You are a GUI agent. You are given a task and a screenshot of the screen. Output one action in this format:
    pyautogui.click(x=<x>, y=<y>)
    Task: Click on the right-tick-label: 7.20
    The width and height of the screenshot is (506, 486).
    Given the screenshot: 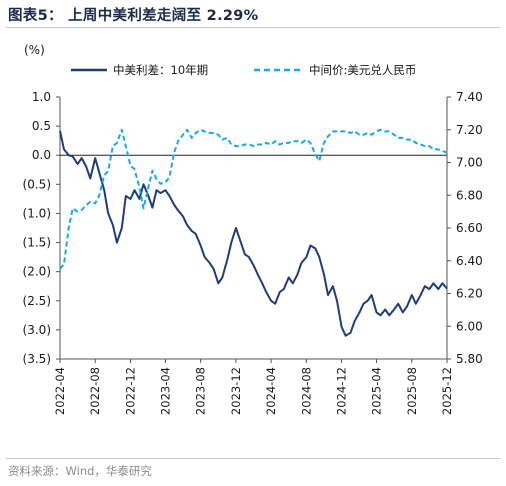 What is the action you would take?
    pyautogui.click(x=469, y=130)
    